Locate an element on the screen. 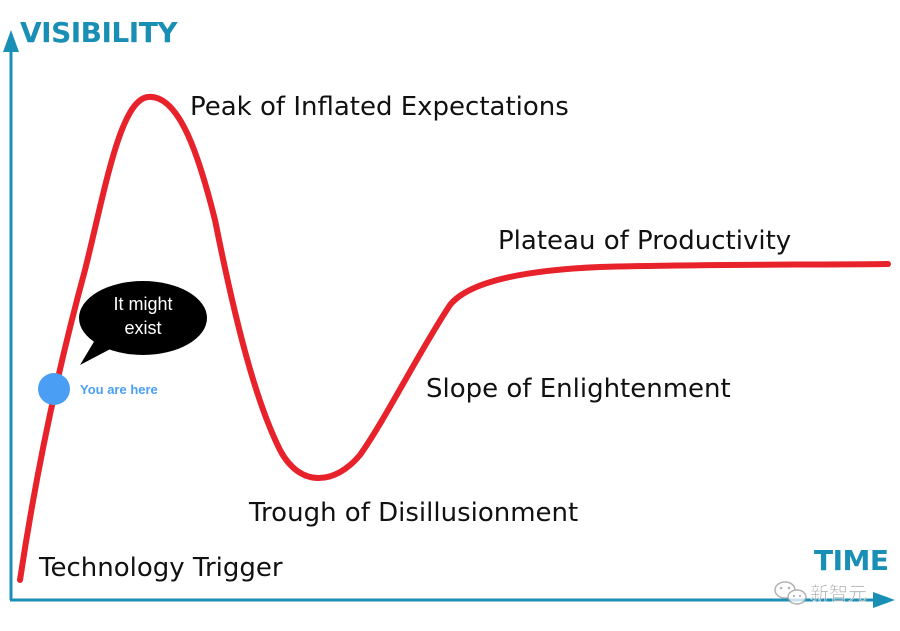  y-axis-title: VISIBILITY is located at coordinates (99, 32).